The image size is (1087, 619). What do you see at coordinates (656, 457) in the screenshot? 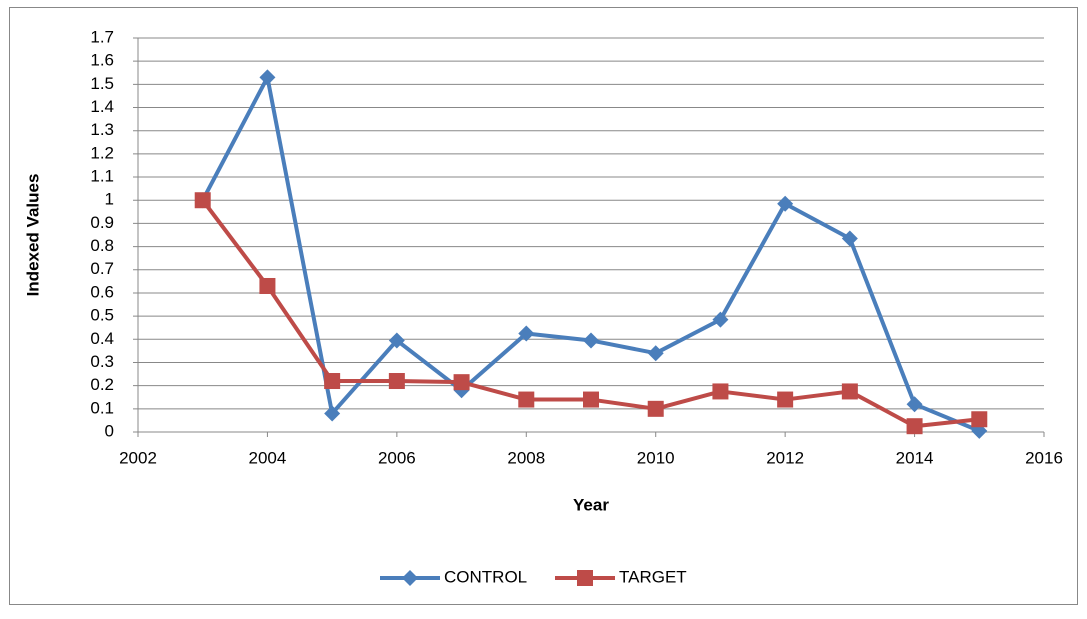
I see `x-tick-label: 2010` at bounding box center [656, 457].